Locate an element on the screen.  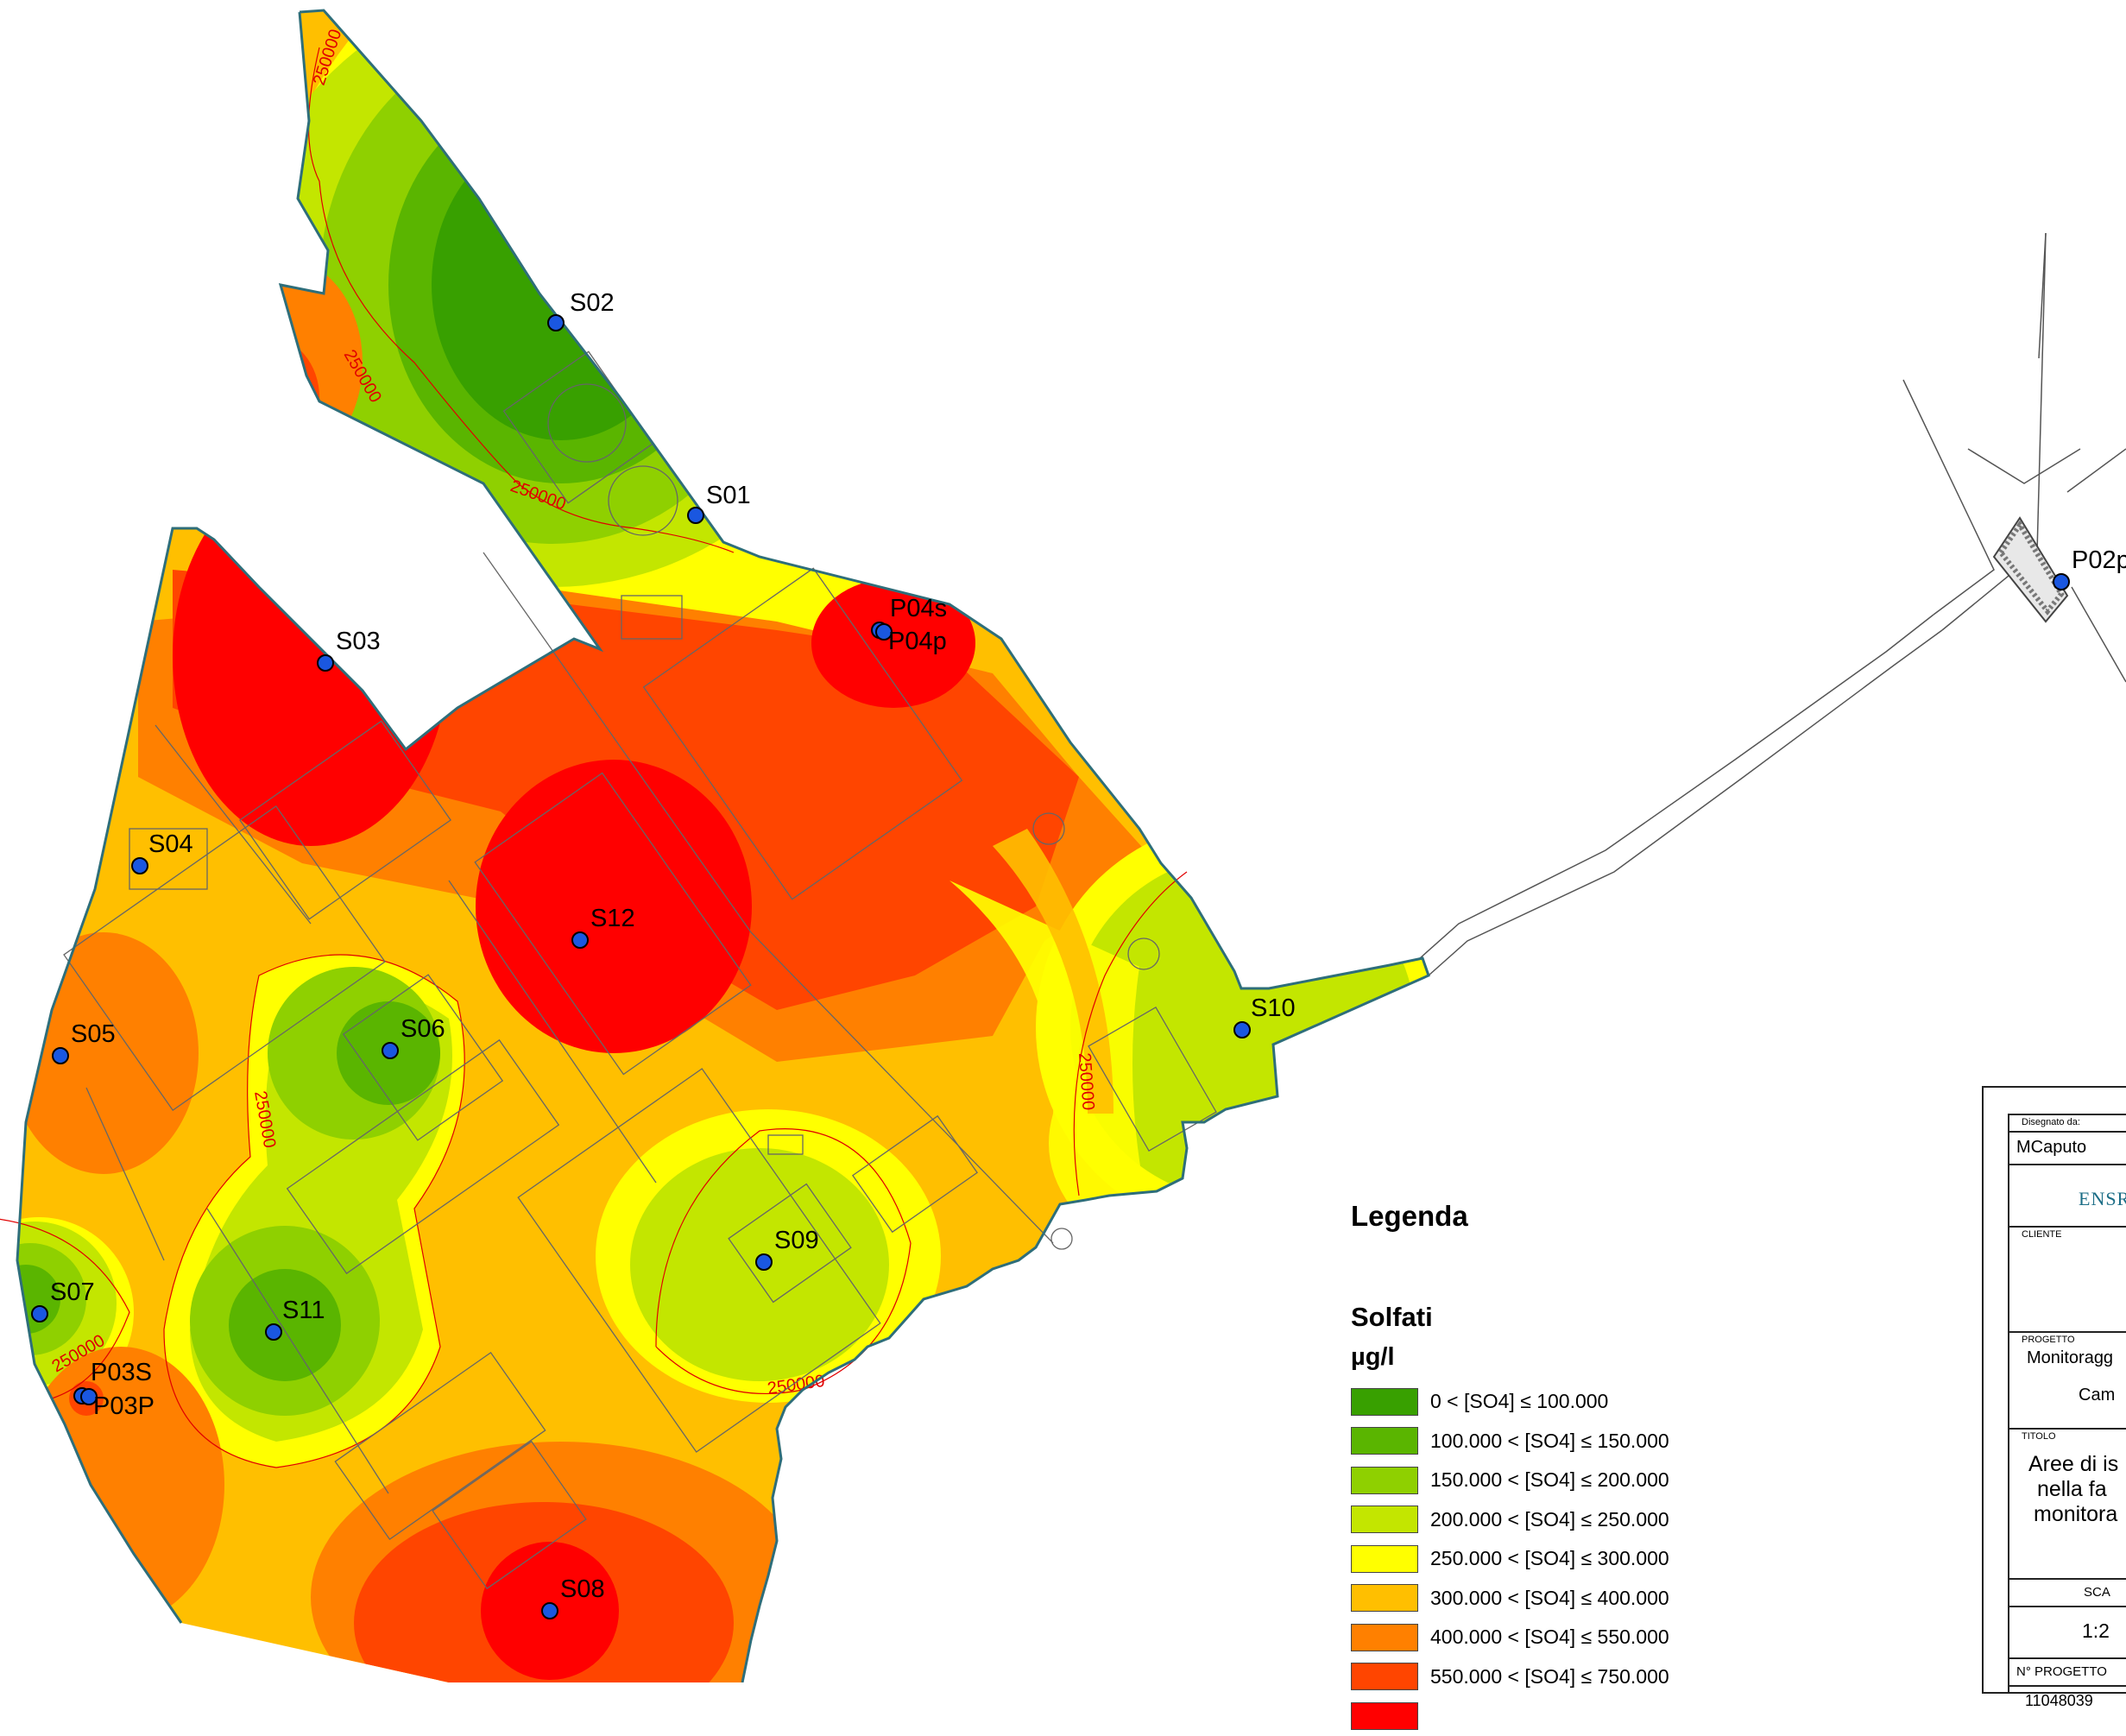
legend-label: 150.000 < [SO4] ≤ 200.000 is located at coordinates (1549, 1480).